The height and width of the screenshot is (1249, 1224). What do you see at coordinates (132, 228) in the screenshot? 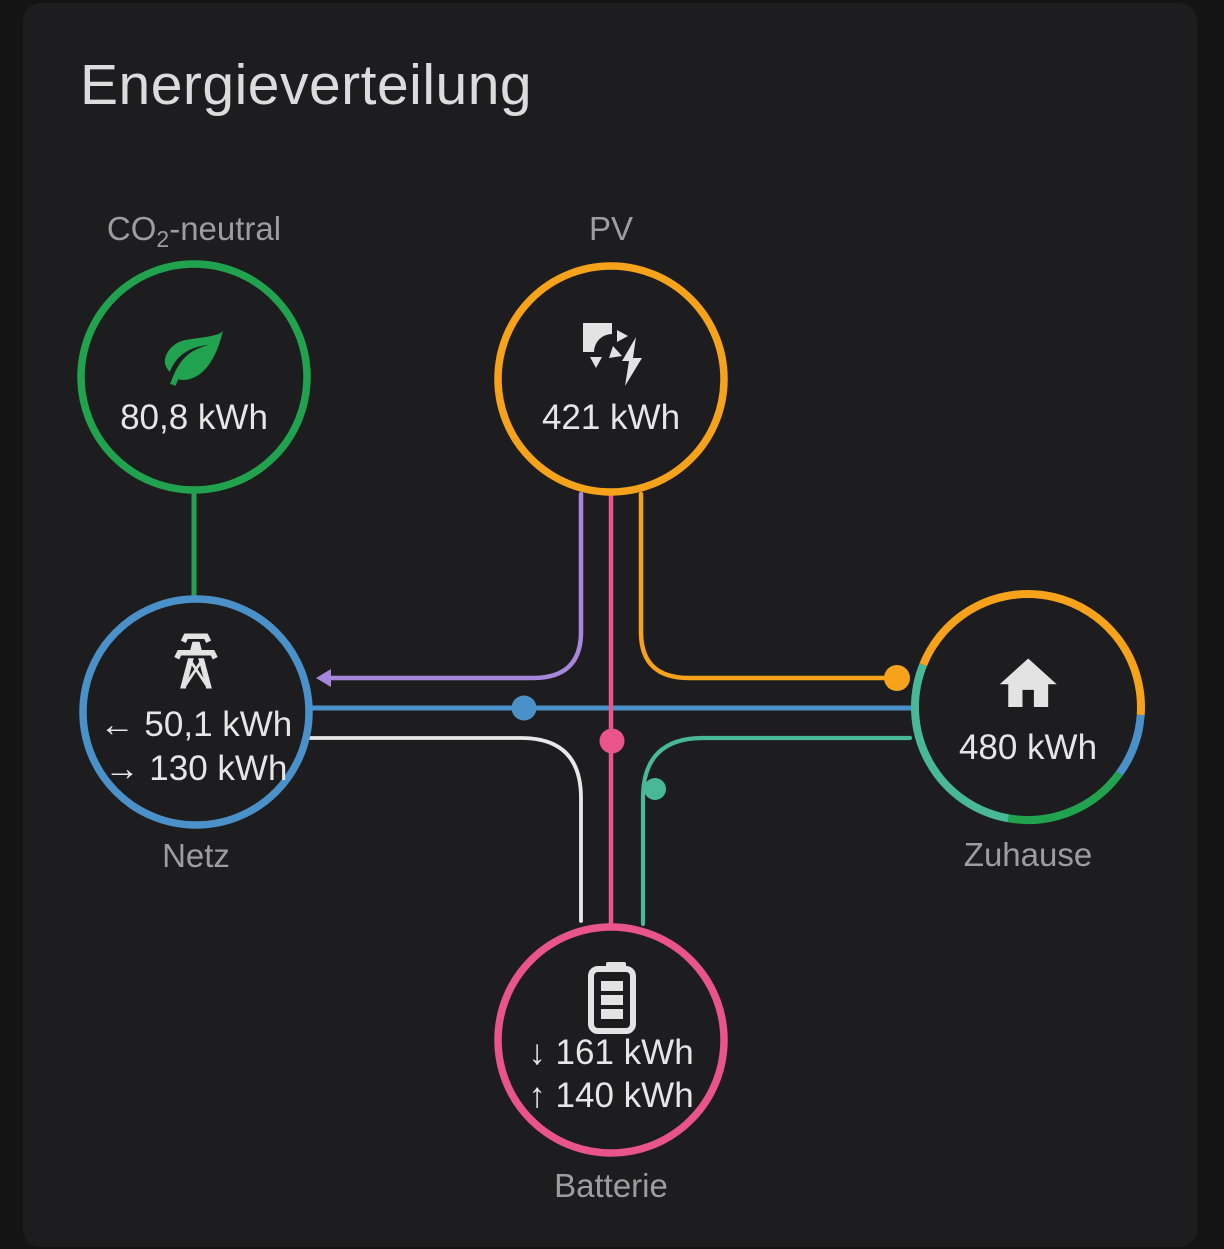
I see `co2-label-pre: CO` at bounding box center [132, 228].